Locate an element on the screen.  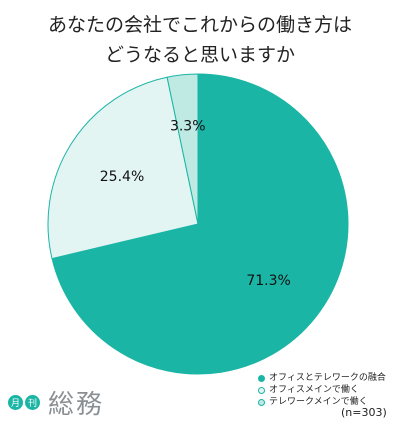
legend-item-3: テレワークメインで働く is located at coordinates (322, 402).